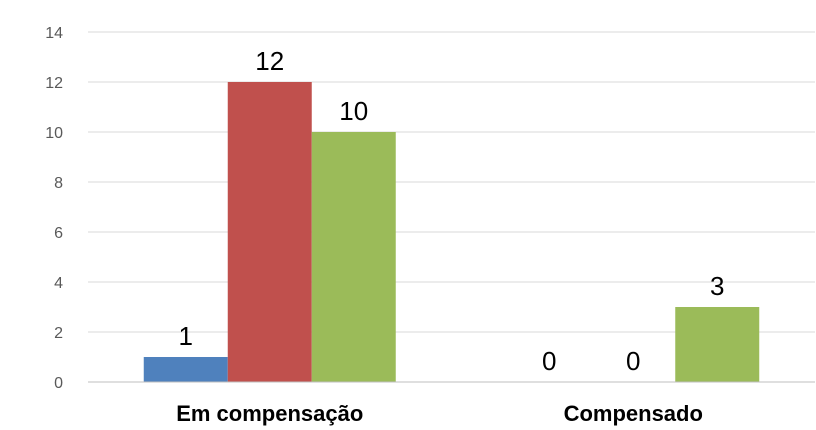 Image resolution: width=816 pixels, height=430 pixels. I want to click on category-label-0: Em compensação, so click(269, 413).